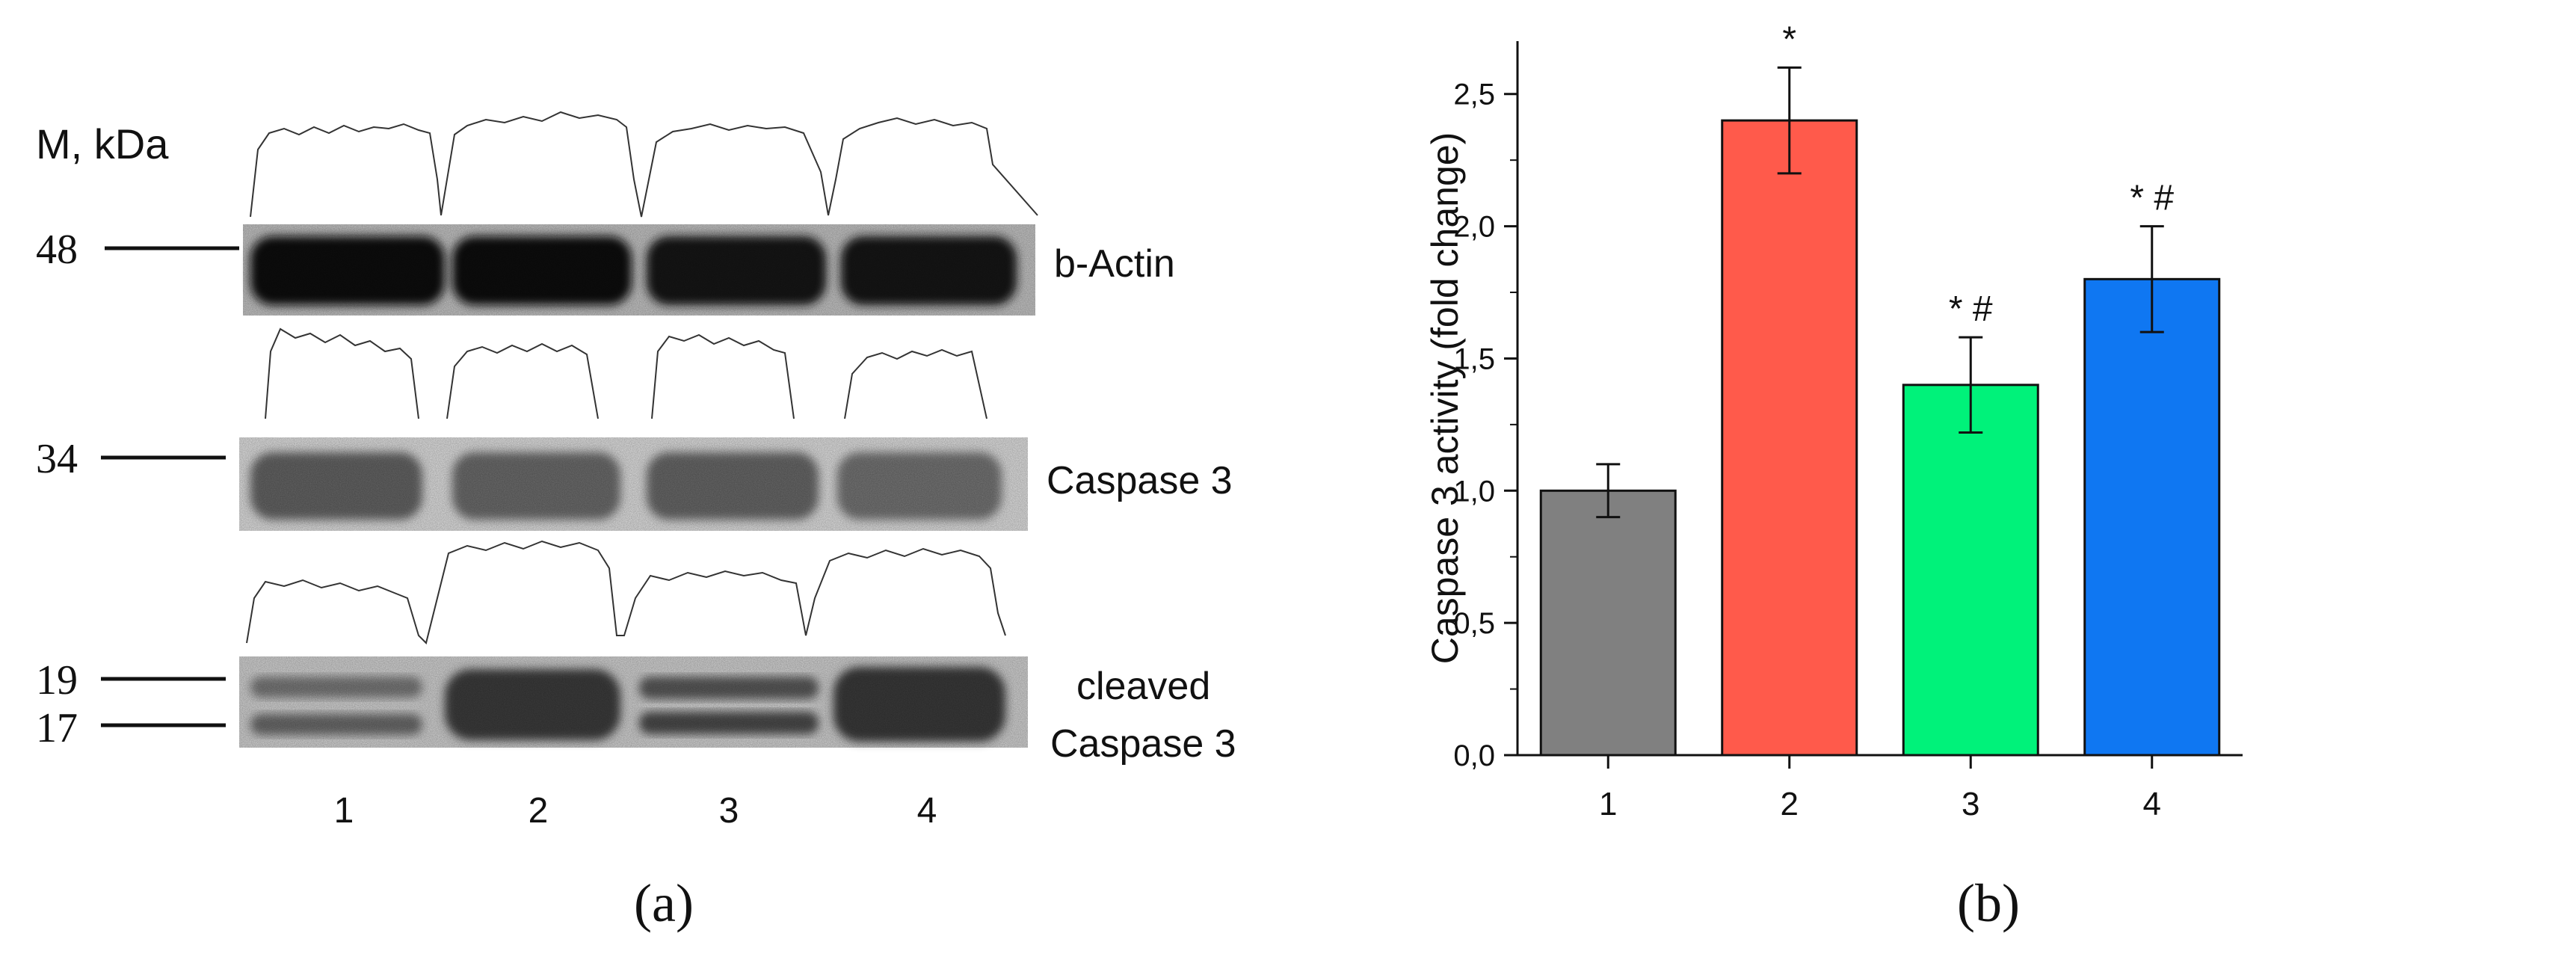 The image size is (2576, 960). What do you see at coordinates (57, 250) in the screenshot?
I see `marker-label-48: 48` at bounding box center [57, 250].